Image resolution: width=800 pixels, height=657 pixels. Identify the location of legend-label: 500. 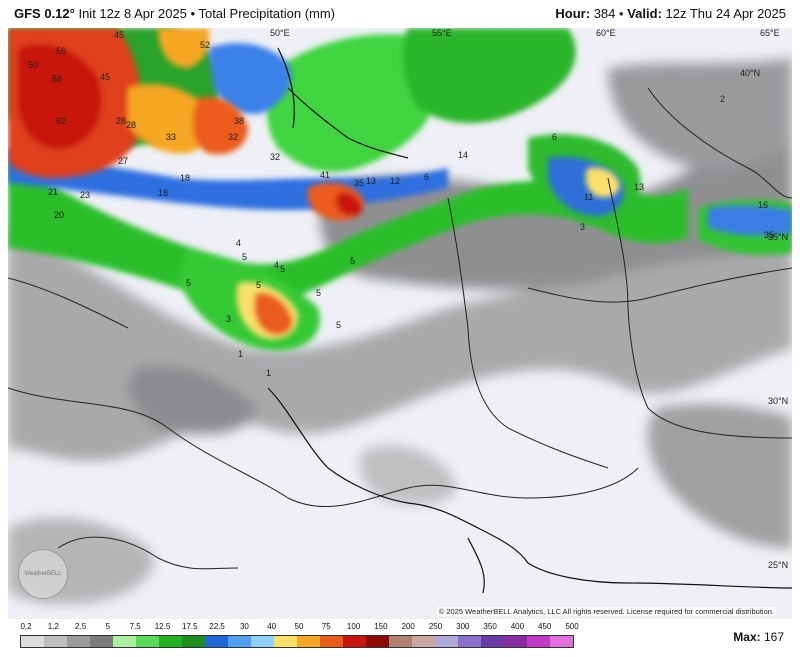
(572, 626).